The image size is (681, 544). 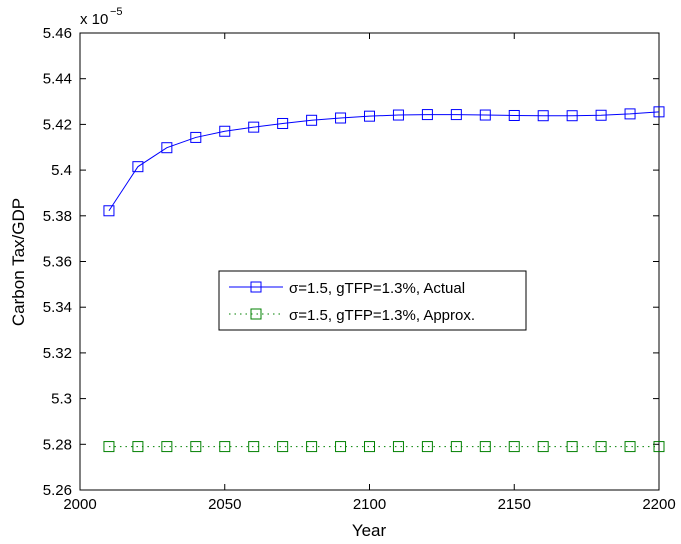 I want to click on y-tick-label: 5.4, so click(x=61, y=170).